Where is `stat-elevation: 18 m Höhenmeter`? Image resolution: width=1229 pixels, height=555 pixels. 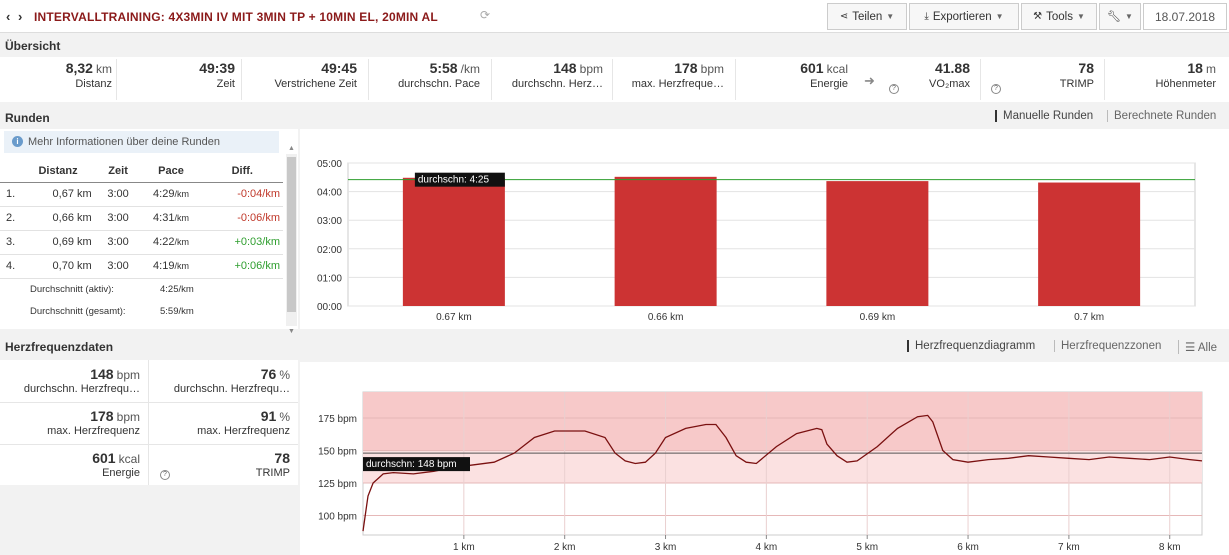 stat-elevation: 18 m Höhenmeter is located at coordinates (1163, 80).